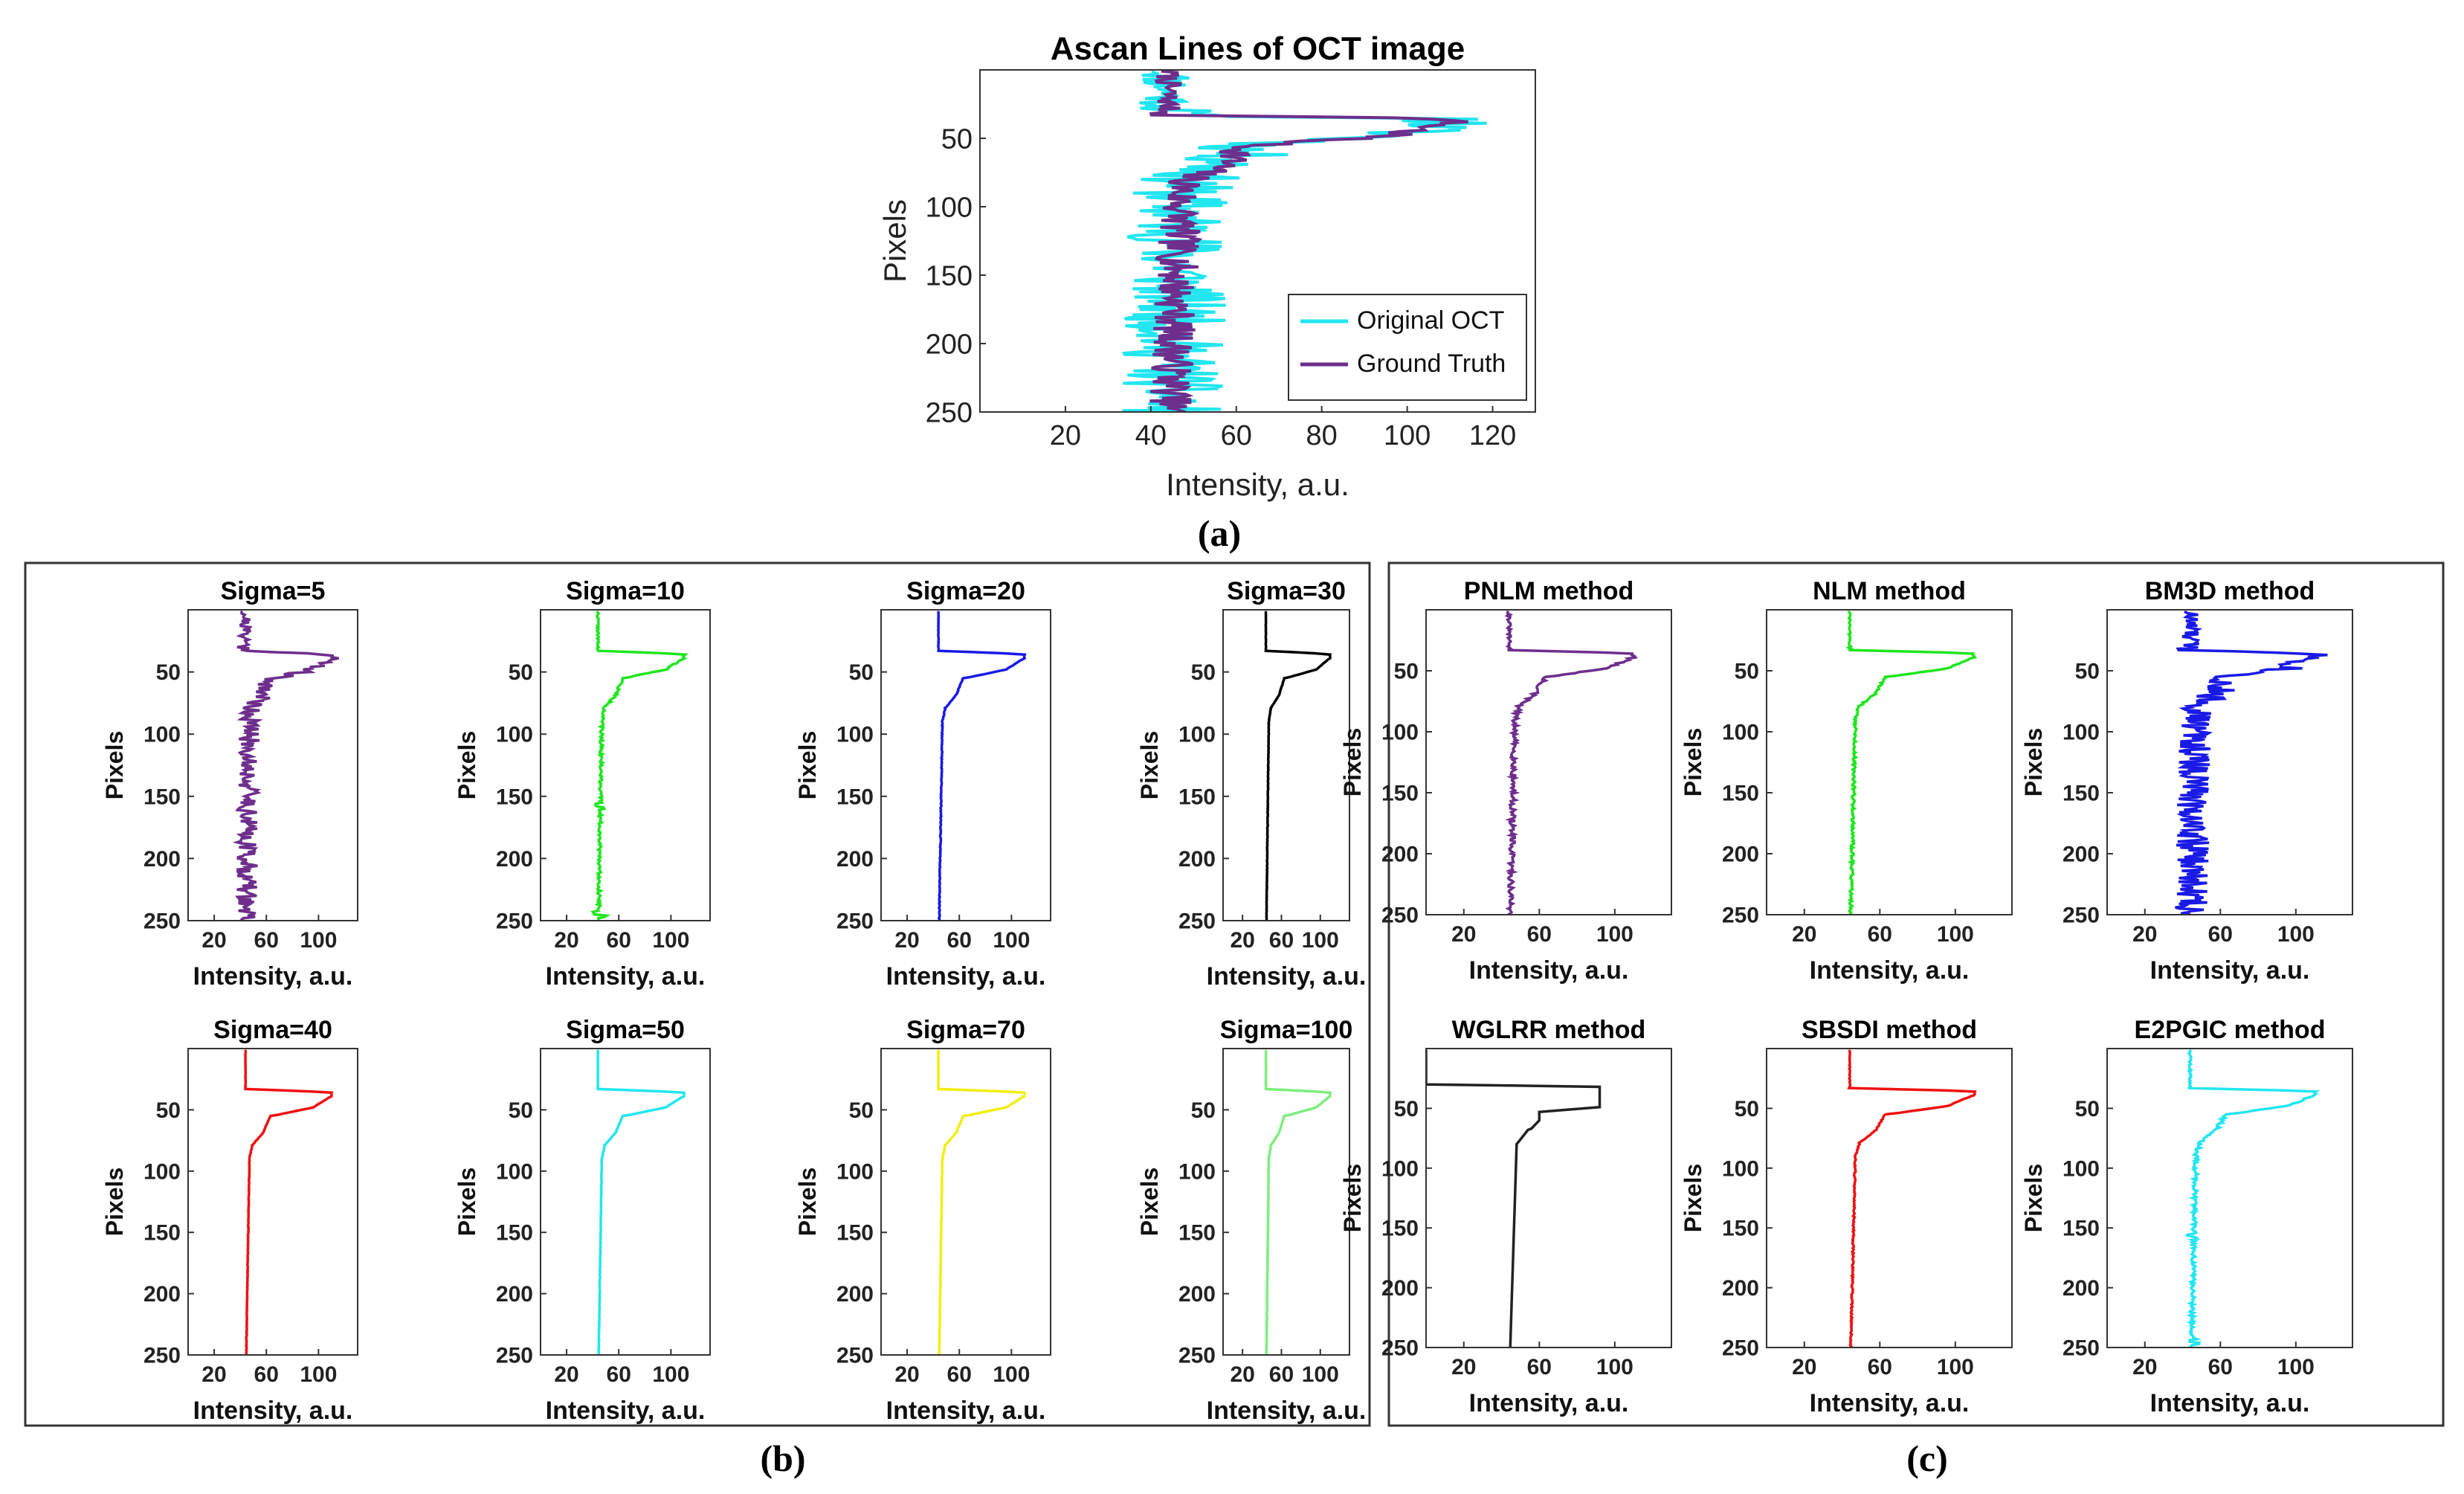 Image resolution: width=2464 pixels, height=1494 pixels. I want to click on chart-title-c1: PNLM method, so click(1549, 591).